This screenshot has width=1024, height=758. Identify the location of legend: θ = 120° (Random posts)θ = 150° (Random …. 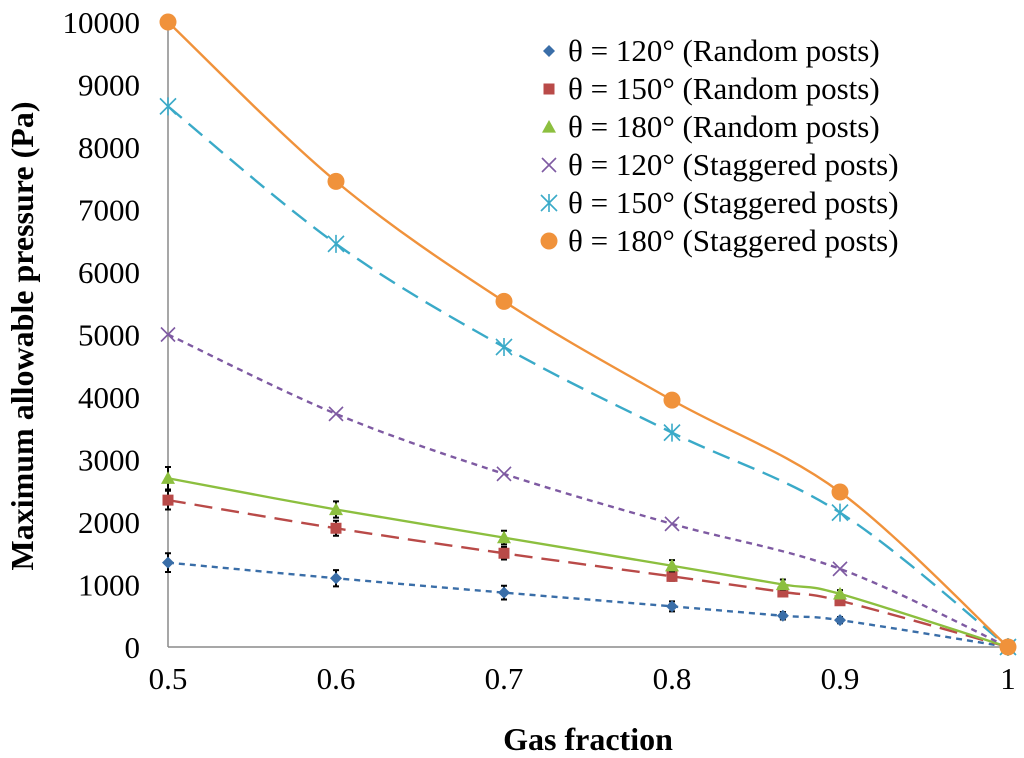
(719, 145).